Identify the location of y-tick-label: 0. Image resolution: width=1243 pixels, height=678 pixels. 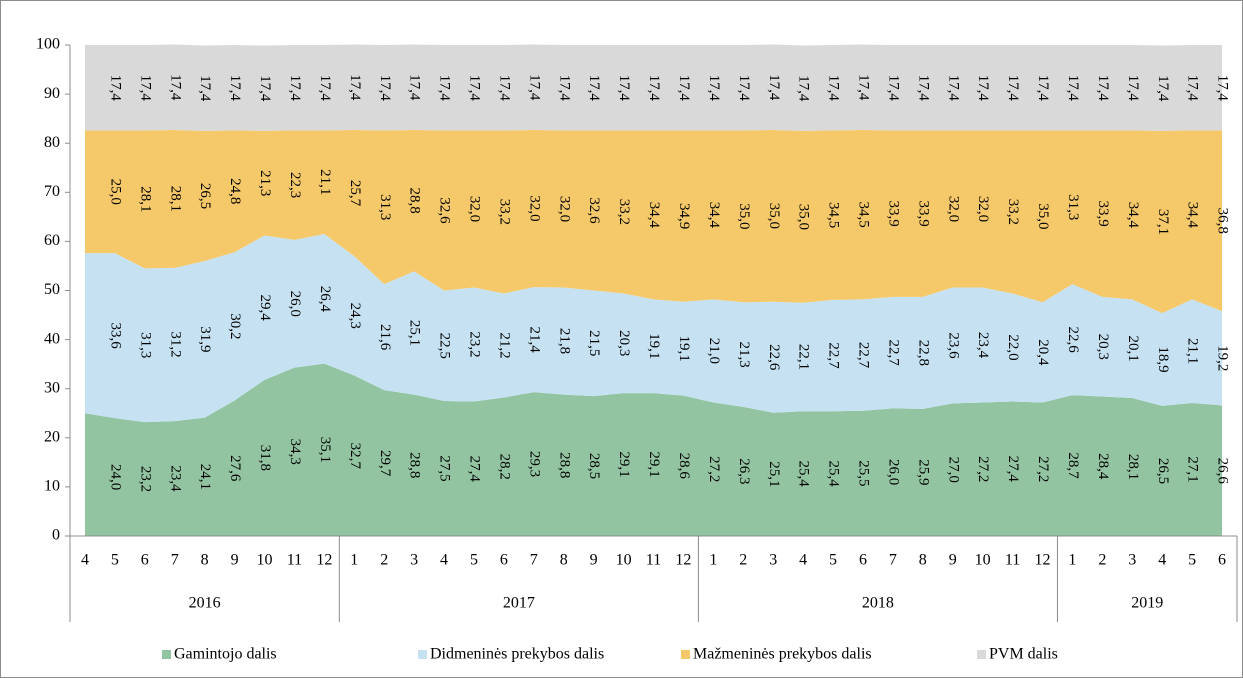
(56, 535).